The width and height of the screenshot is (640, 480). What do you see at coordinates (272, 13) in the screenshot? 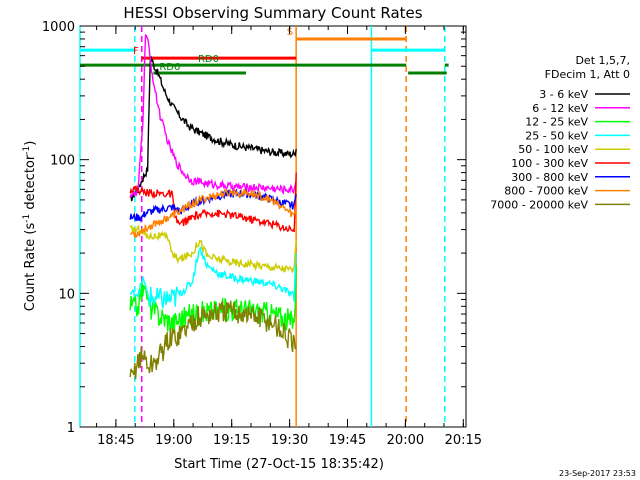
I see `chart-title: HESSI Observing Summary Count Rates` at bounding box center [272, 13].